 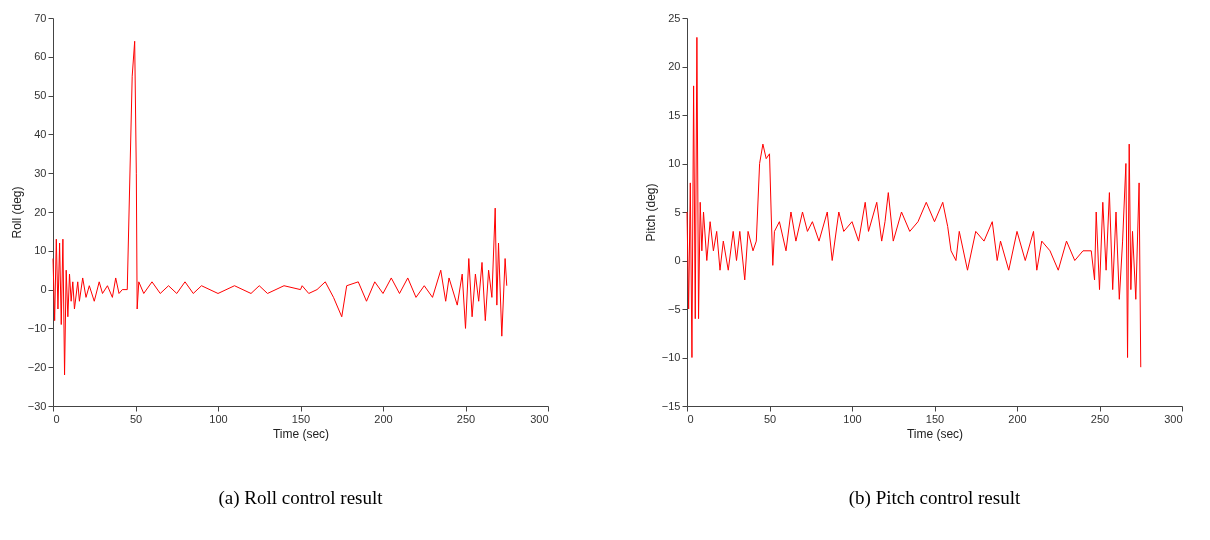 What do you see at coordinates (40, 133) in the screenshot?
I see `y-tick-label: 40` at bounding box center [40, 133].